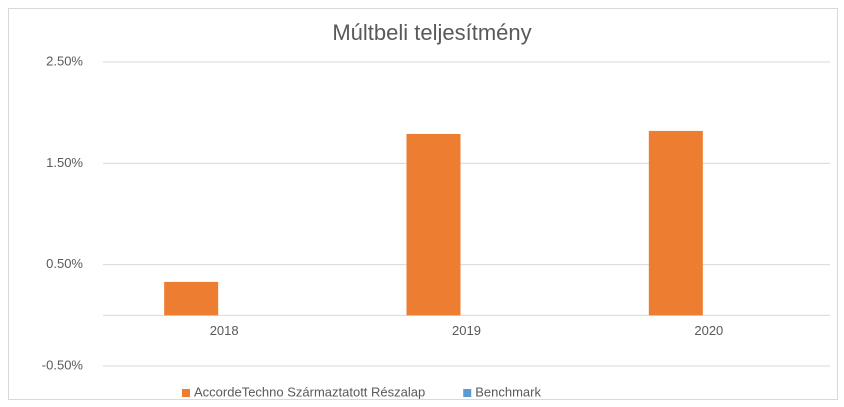  I want to click on y-tick-label: 0.50%, so click(64, 263).